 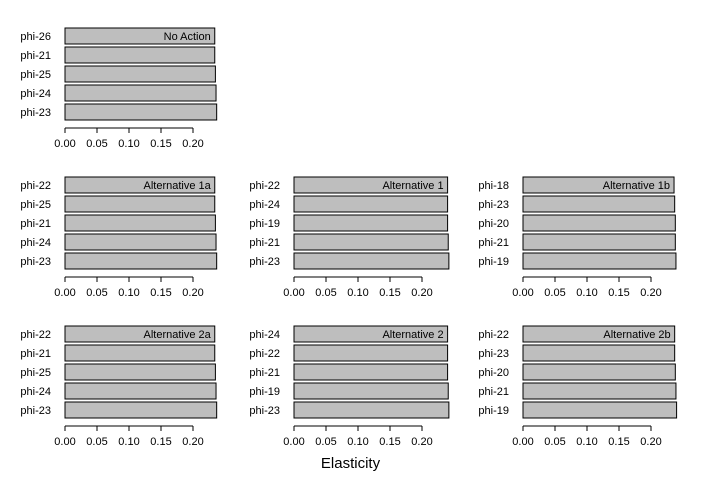 What do you see at coordinates (35, 224) in the screenshot?
I see `panel-2-category-label: phi-21` at bounding box center [35, 224].